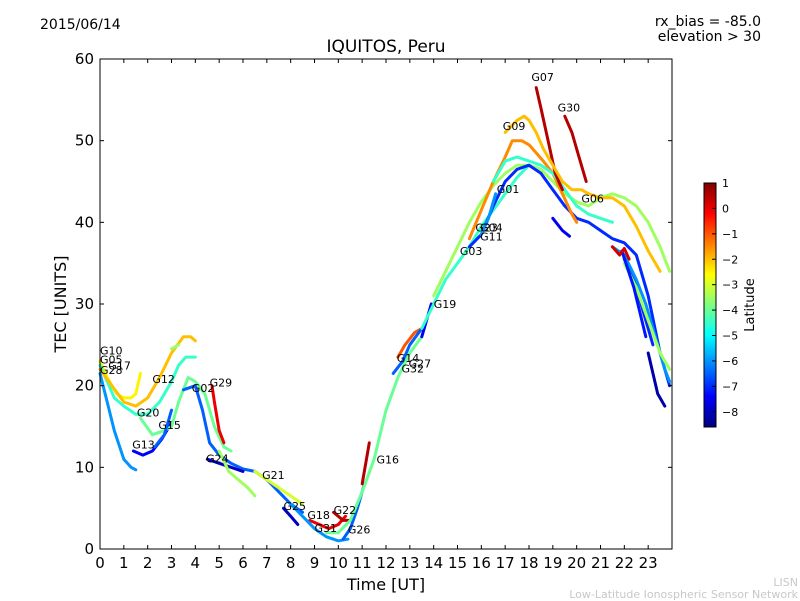 The image size is (800, 601). Describe the element at coordinates (514, 126) in the screenshot. I see `sat-label-g09: G09` at that location.